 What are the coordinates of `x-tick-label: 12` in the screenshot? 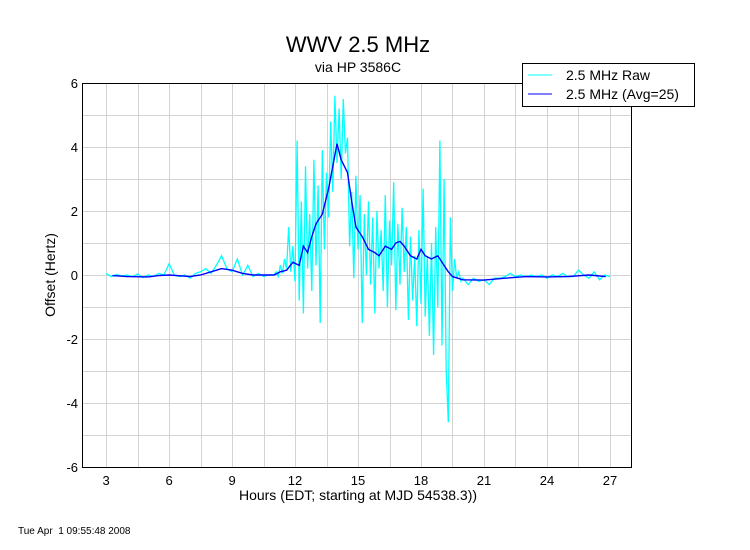 It's located at (295, 480).